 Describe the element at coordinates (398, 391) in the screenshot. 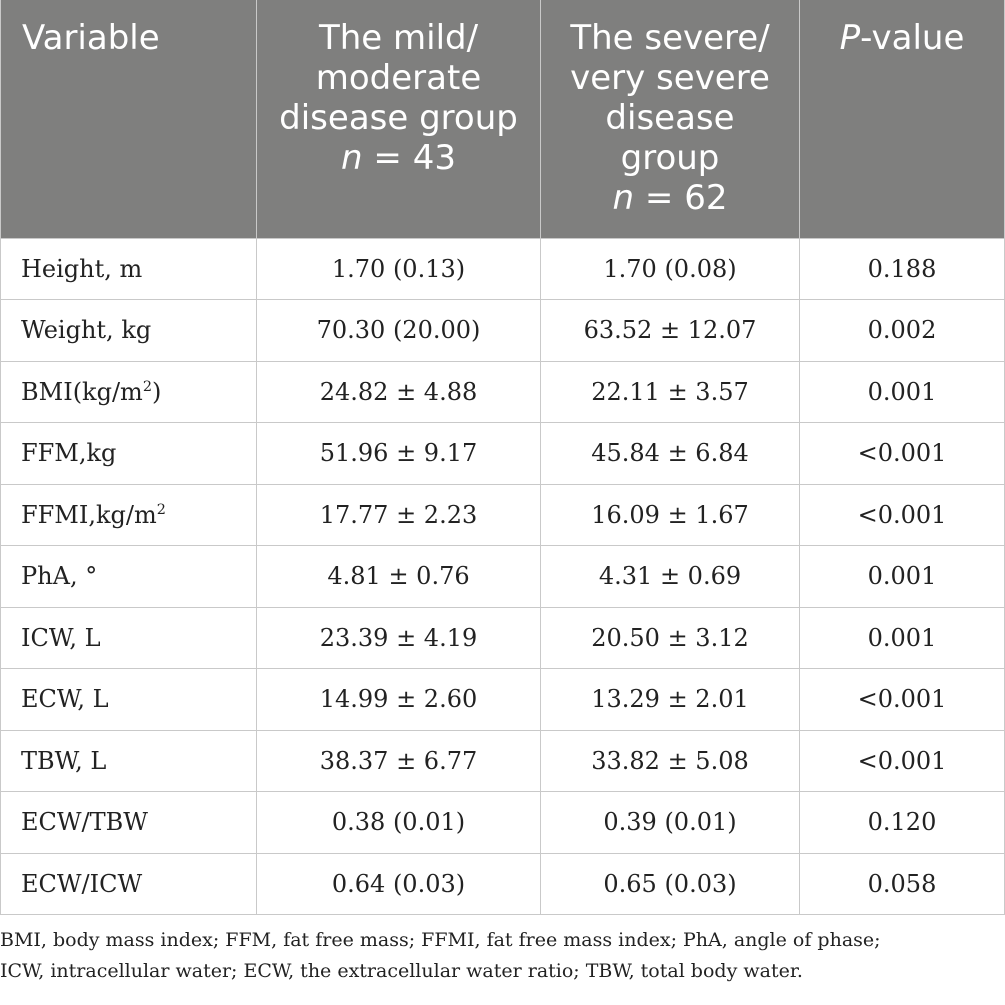

I see `cell-mild: 24.82 ± 4.88` at that location.